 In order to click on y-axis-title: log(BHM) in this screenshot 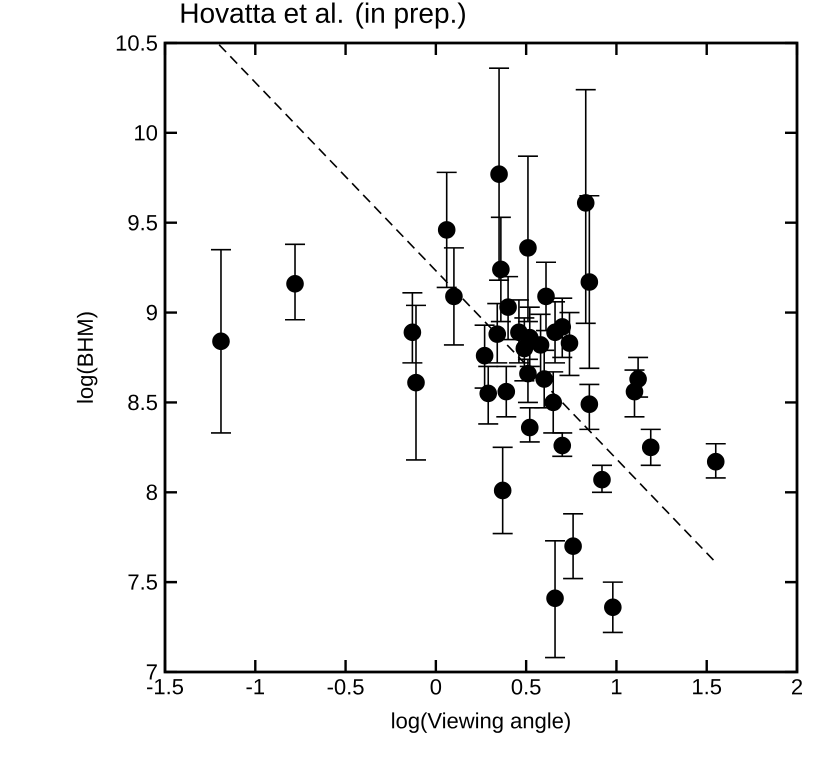, I will do `click(87, 357)`.